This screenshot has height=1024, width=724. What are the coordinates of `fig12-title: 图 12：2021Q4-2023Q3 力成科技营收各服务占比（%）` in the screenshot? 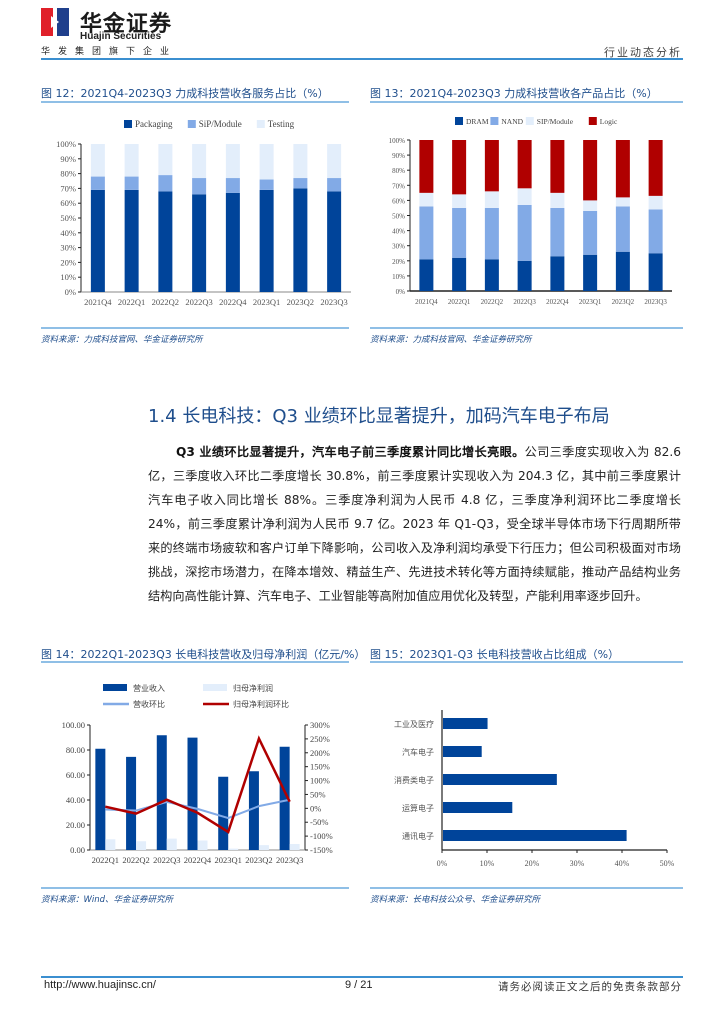 It's located at (185, 93).